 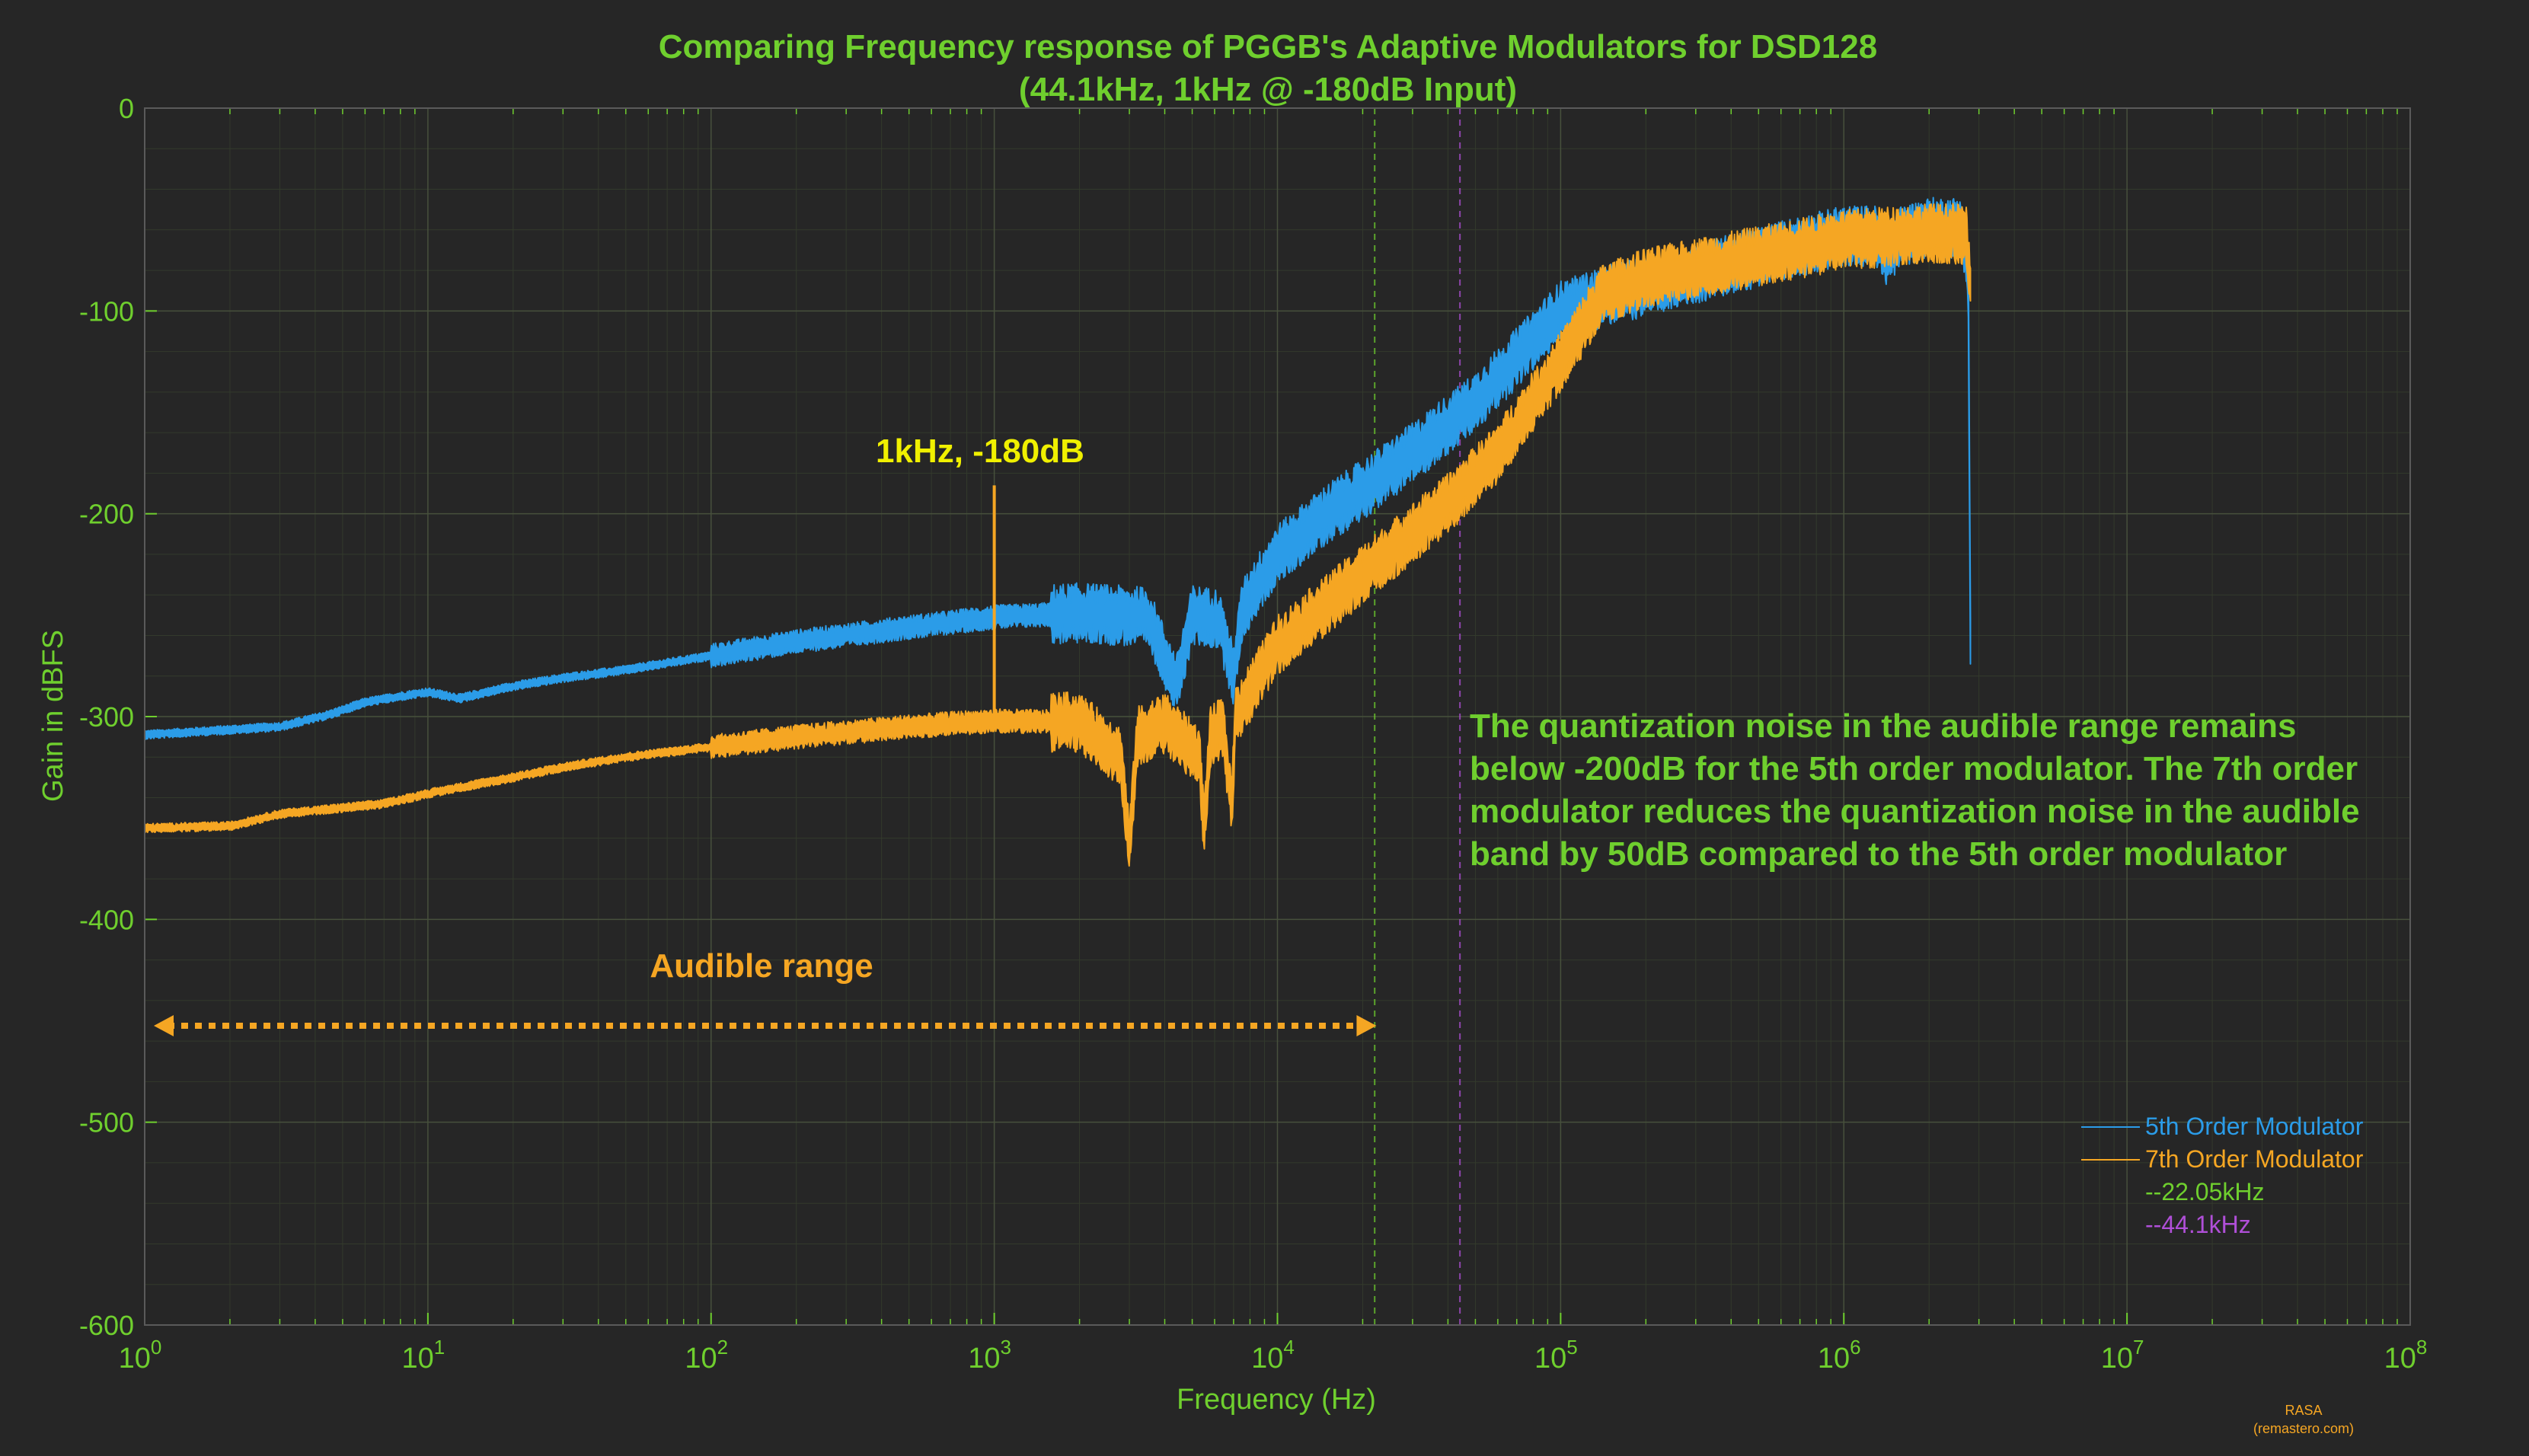 What do you see at coordinates (1277, 1400) in the screenshot?
I see `x-axis-label: Frequency (Hz)` at bounding box center [1277, 1400].